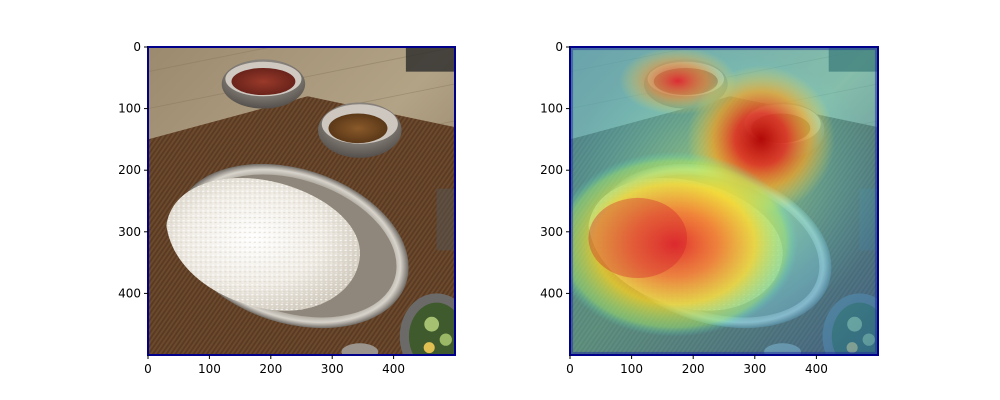 Image resolution: width=1000 pixels, height=400 pixels. I want to click on left-x-axis: 0 100 200 300 400, so click(274, 365).